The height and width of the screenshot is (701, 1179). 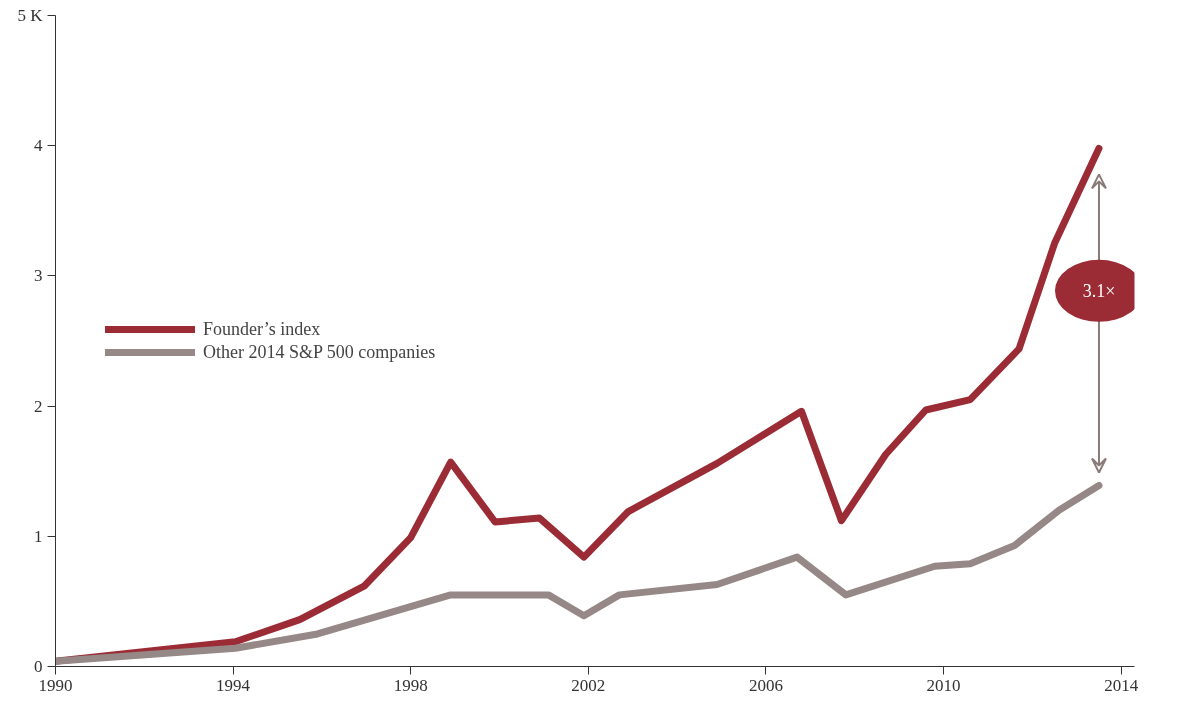 What do you see at coordinates (1121, 685) in the screenshot?
I see `x-tick-label: 2014` at bounding box center [1121, 685].